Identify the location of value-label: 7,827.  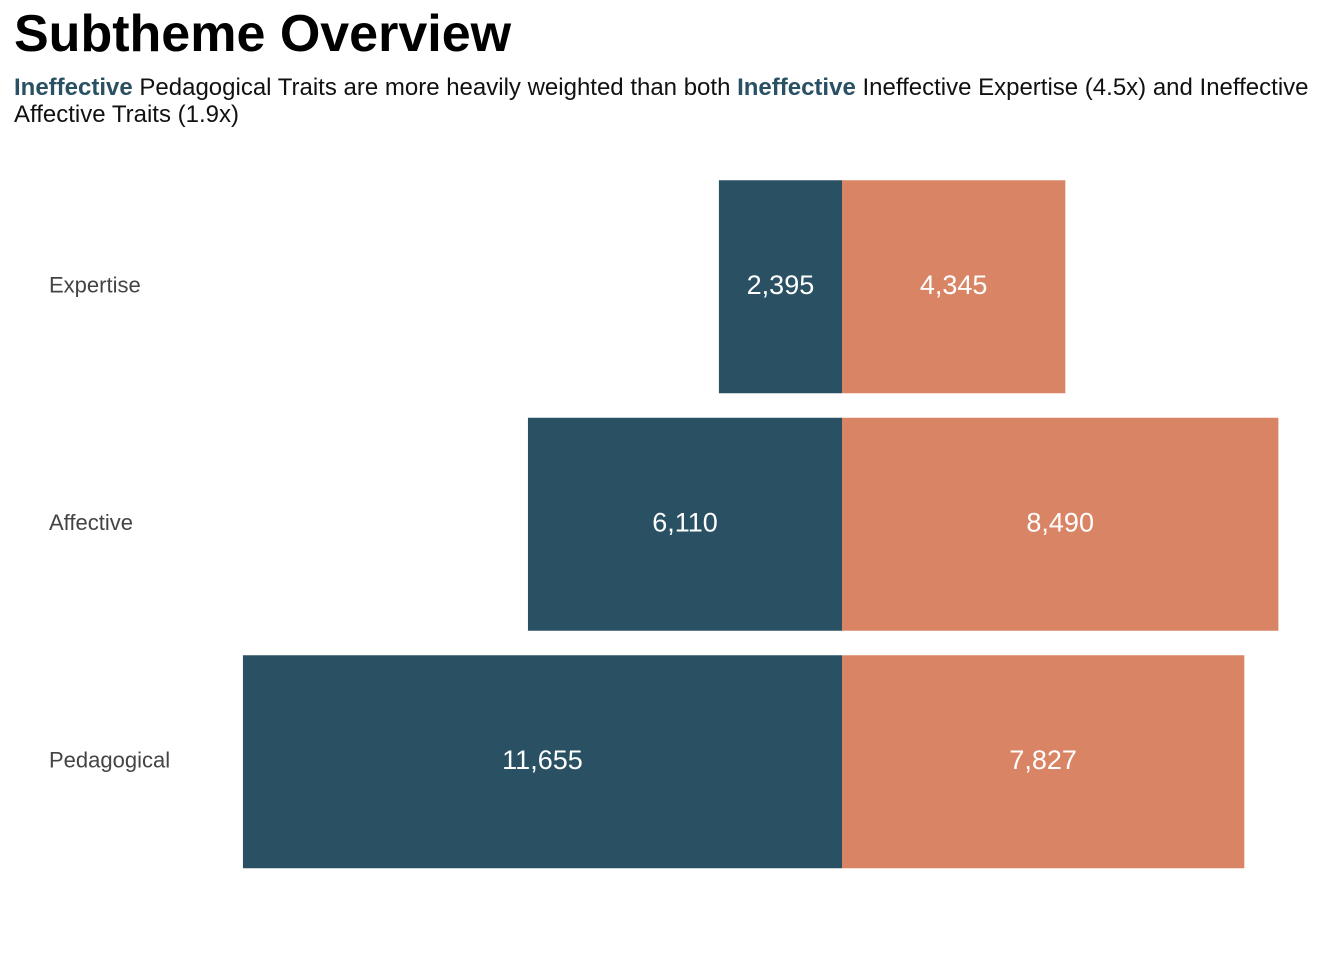
(1043, 760).